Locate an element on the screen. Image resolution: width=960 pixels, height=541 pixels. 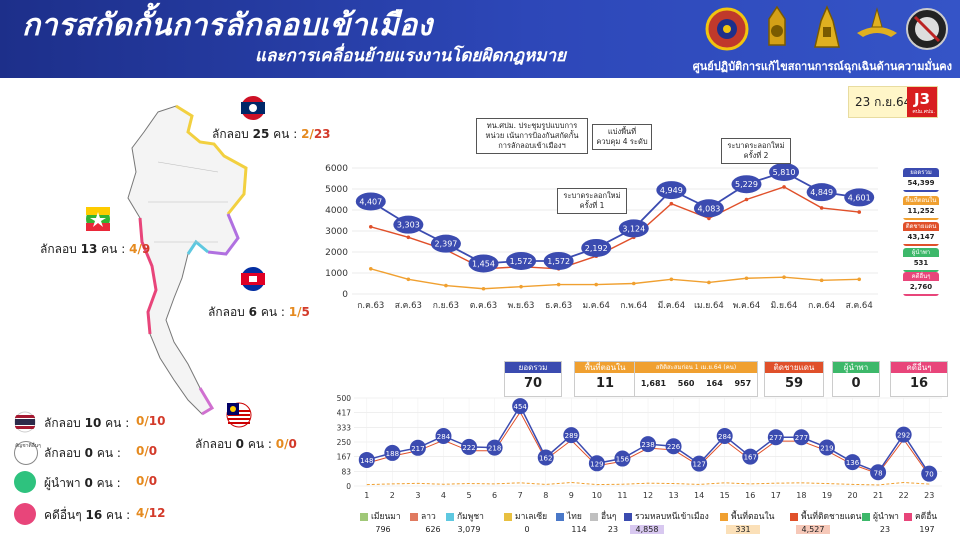
total-data-label: 136 is located at coordinates (853, 463).